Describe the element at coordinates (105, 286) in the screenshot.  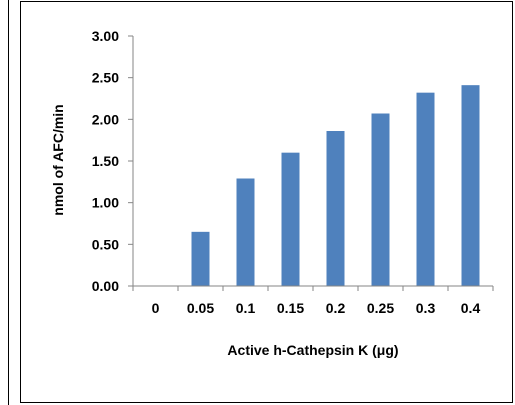
I see `y-tick-label: 0.00` at that location.